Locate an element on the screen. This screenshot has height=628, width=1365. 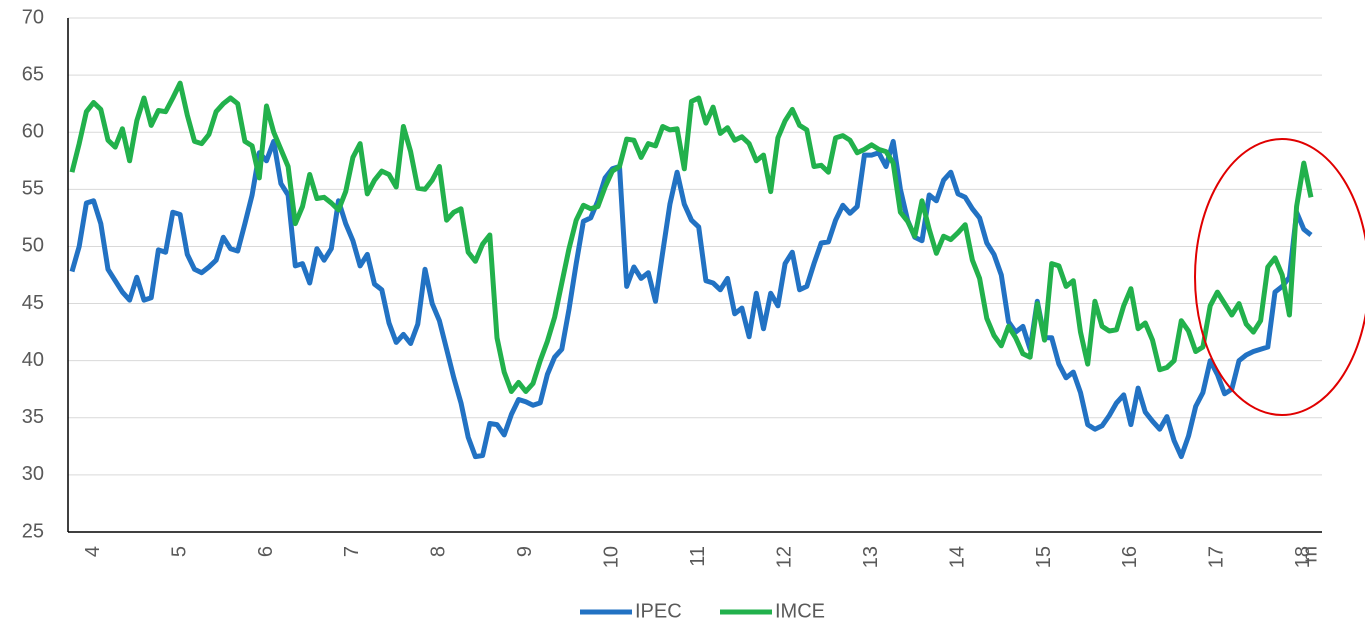
x-tick-label: 5 is located at coordinates (179, 551).